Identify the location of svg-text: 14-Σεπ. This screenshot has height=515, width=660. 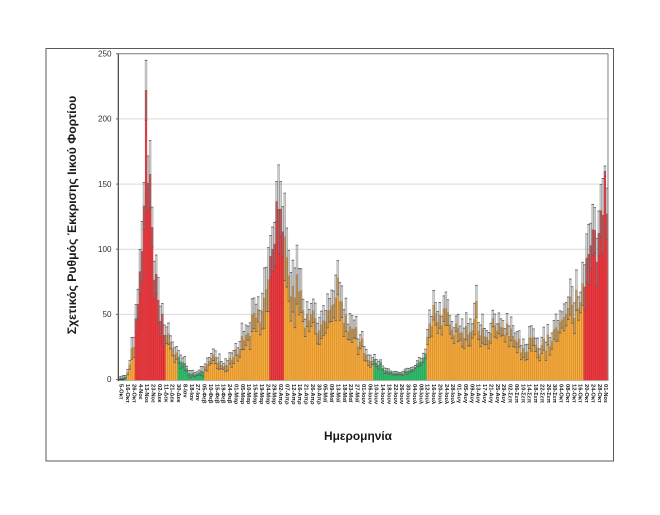
(529, 394).